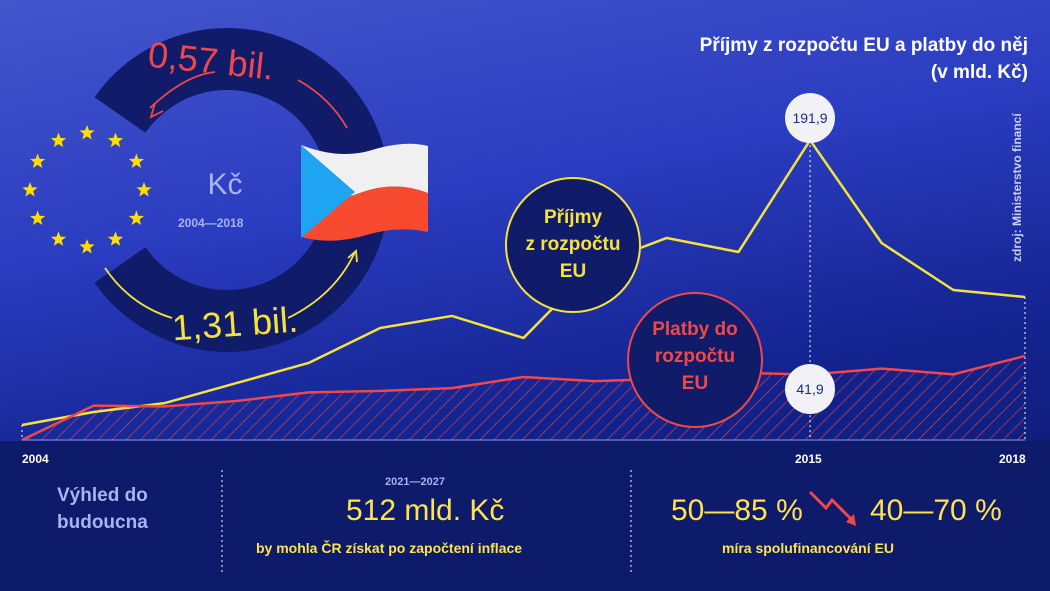 This screenshot has height=591, width=1050. I want to click on peak-bubble, so click(810, 118).